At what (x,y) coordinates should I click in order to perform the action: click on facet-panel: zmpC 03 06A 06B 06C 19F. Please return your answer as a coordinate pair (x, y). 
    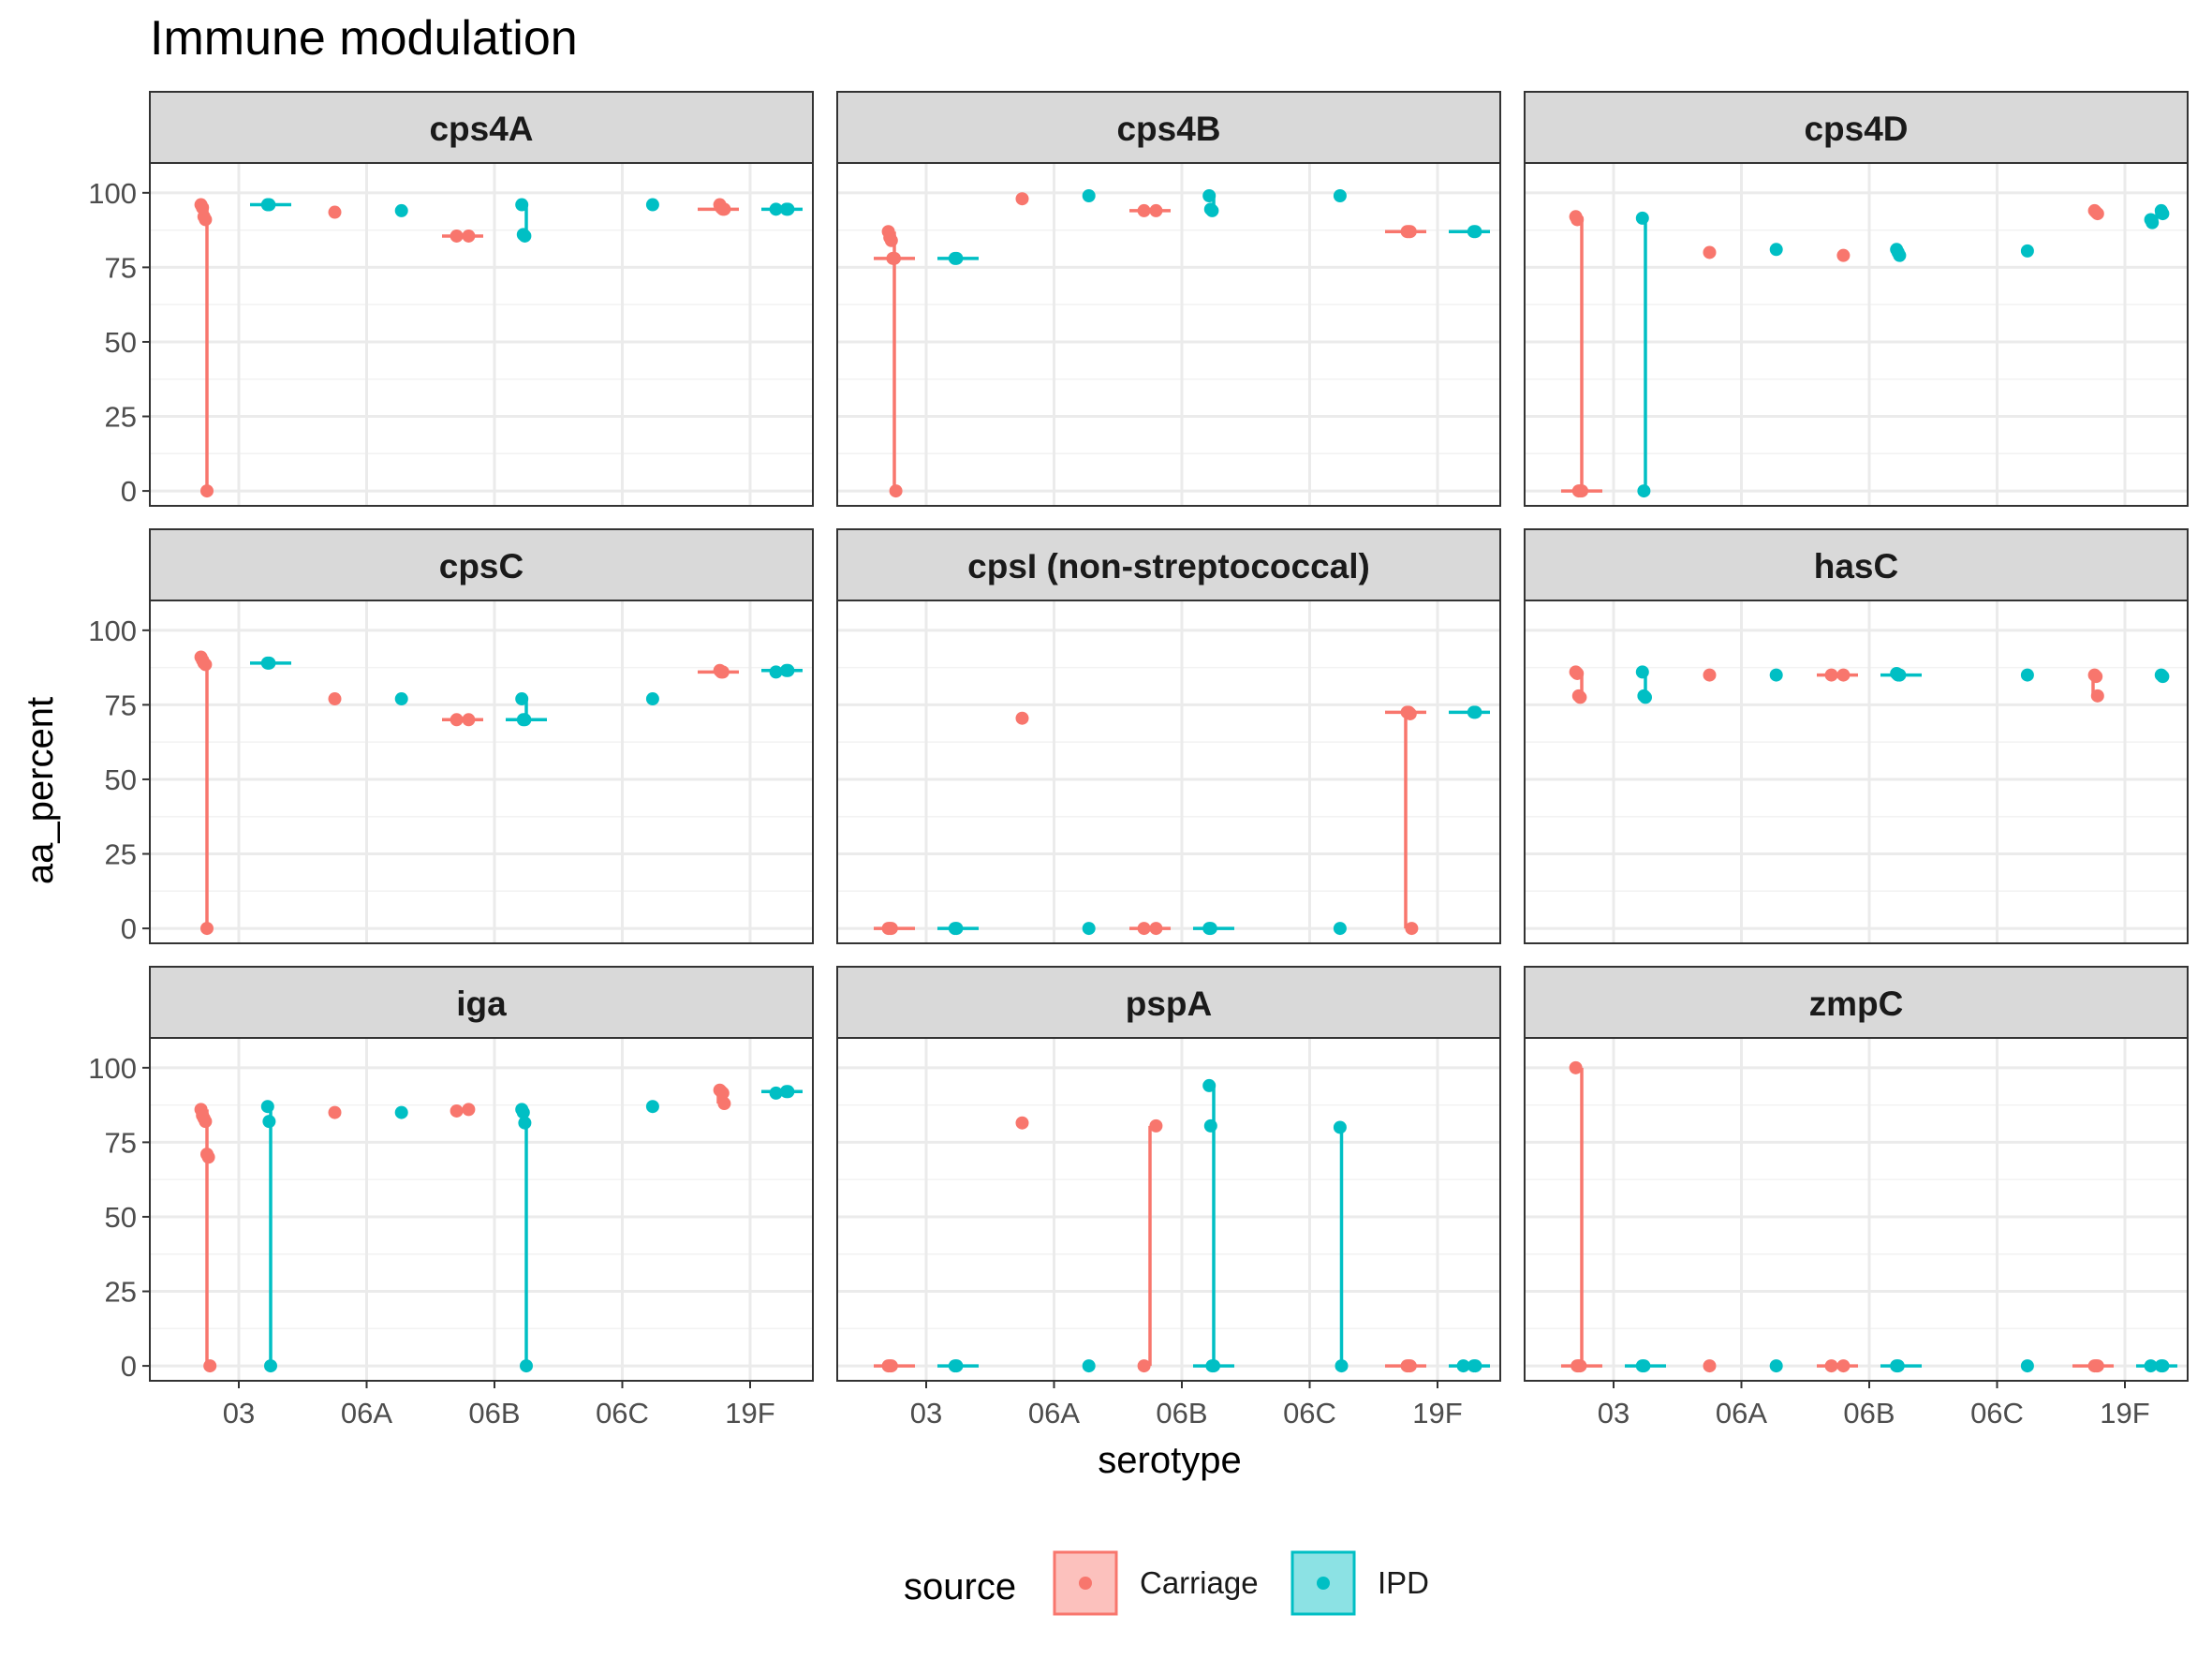
    Looking at the image, I should click on (1856, 1197).